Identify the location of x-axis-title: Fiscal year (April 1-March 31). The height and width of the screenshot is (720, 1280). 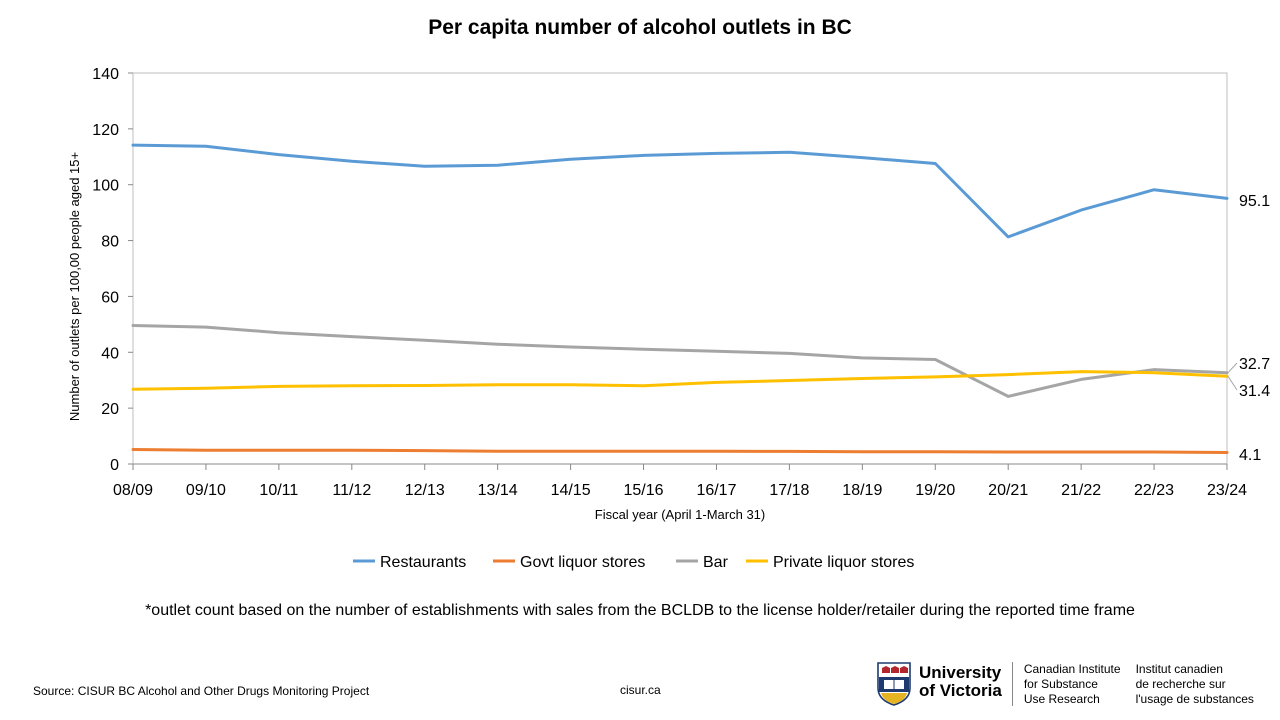
(680, 514).